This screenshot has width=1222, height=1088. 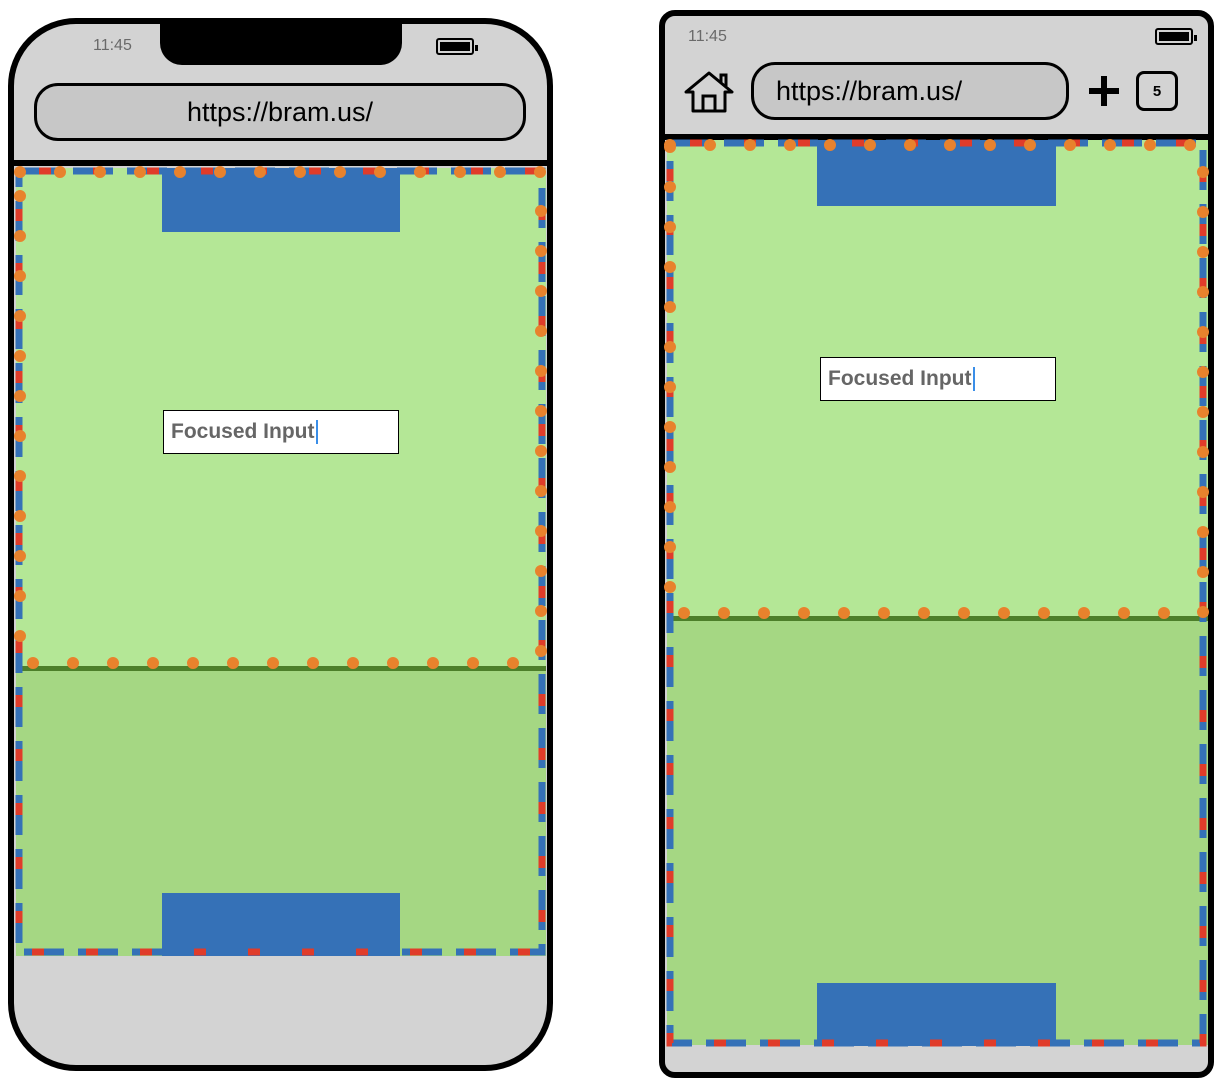 I want to click on focused-input-right: Focused Input, so click(x=938, y=379).